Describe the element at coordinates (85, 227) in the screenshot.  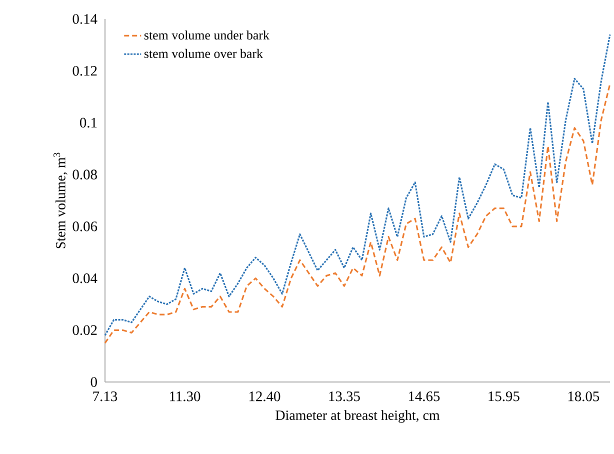
I see `y-tick-label: 0.06` at that location.